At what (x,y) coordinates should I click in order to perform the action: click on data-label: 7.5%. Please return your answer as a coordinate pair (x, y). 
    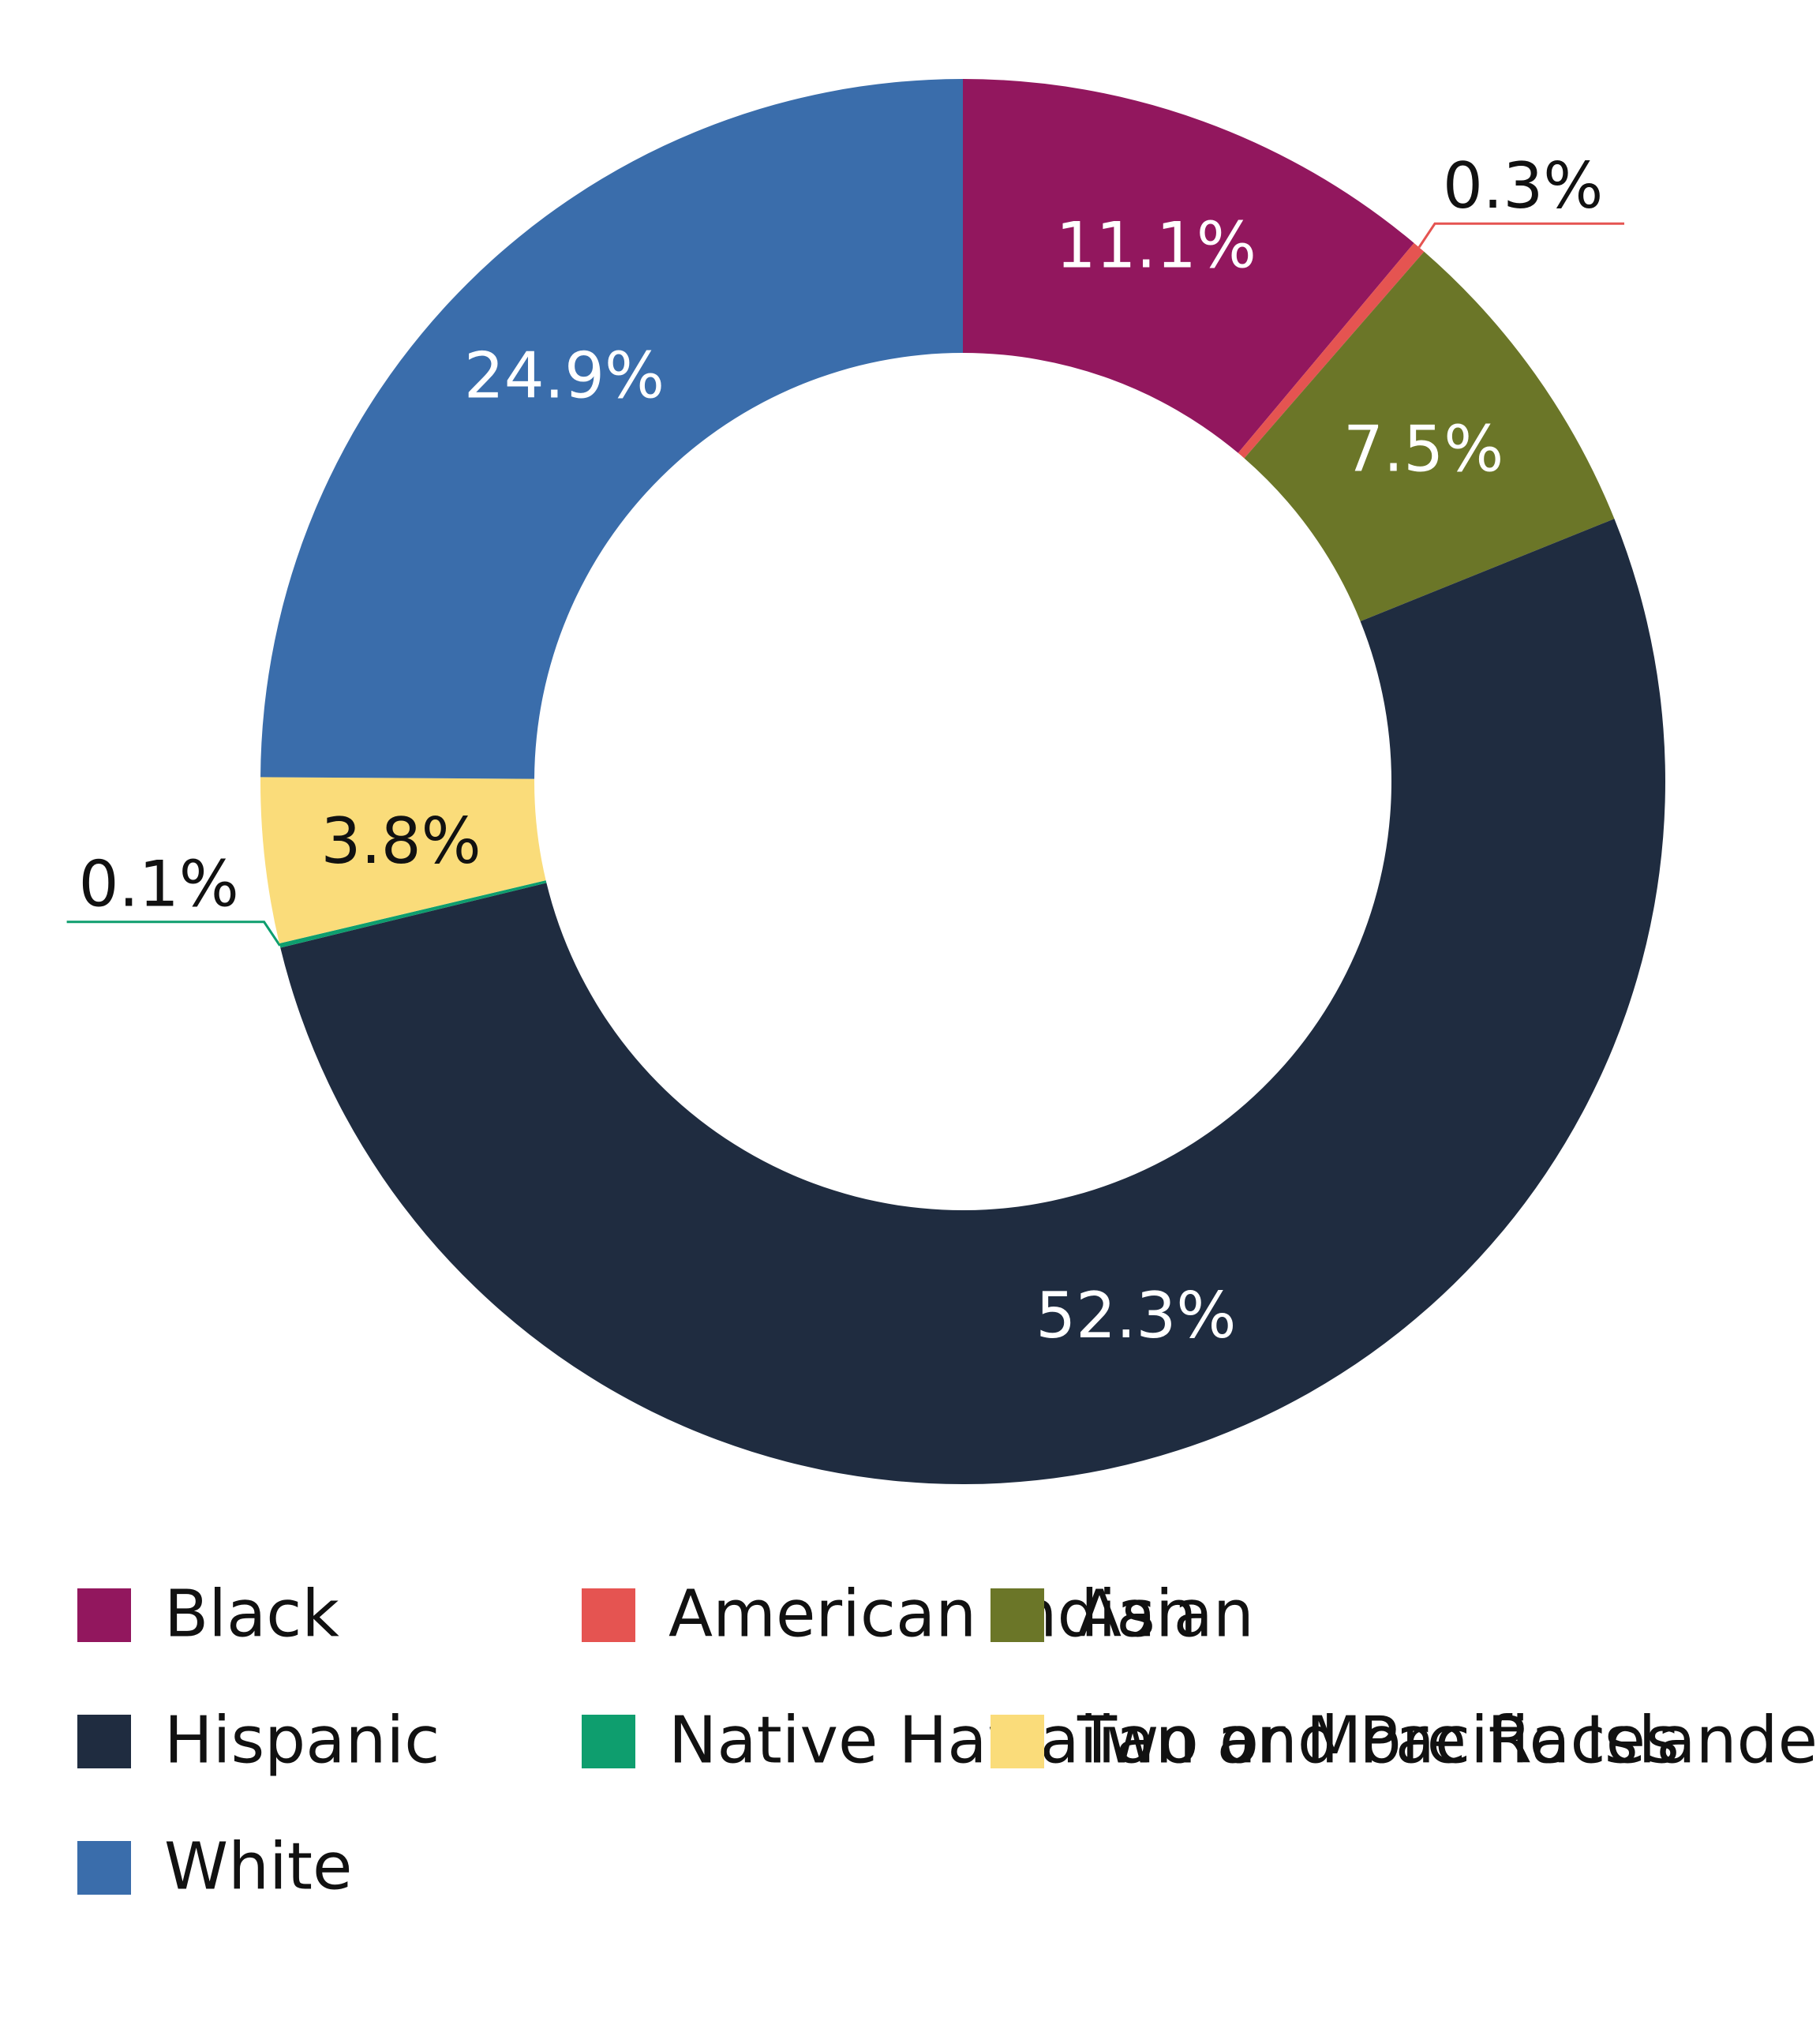
    Looking at the image, I should click on (1423, 449).